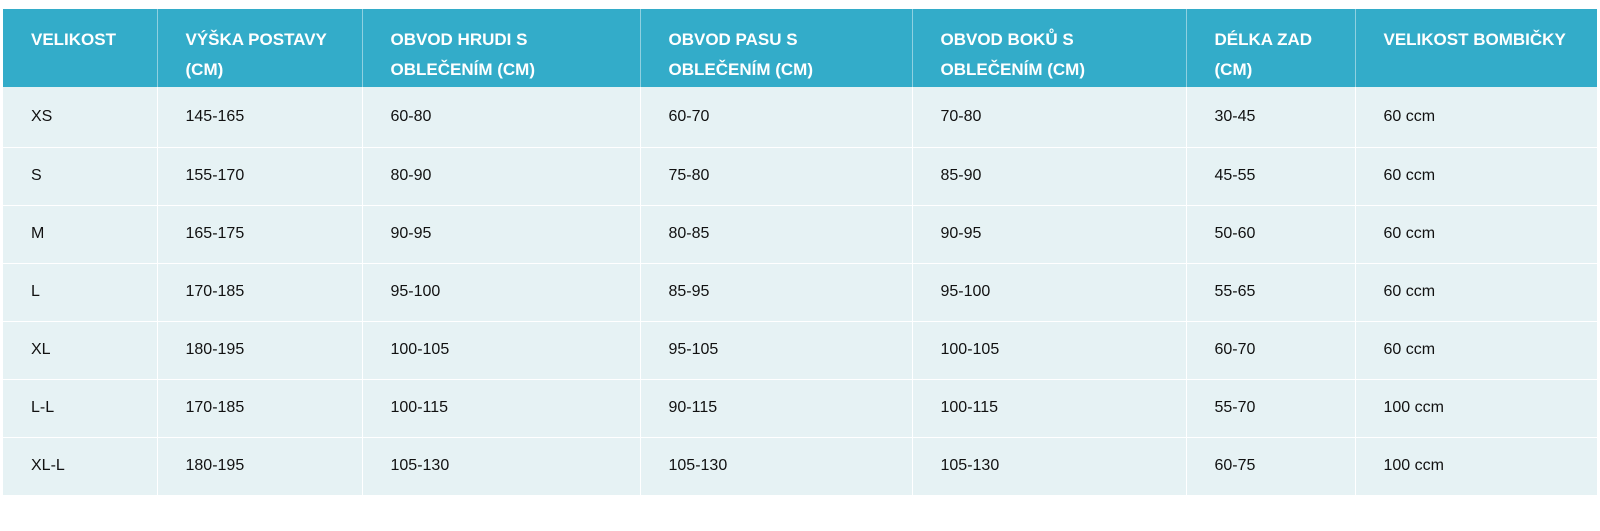 The image size is (1600, 531). Describe the element at coordinates (776, 176) in the screenshot. I see `cell-waist: 75-80` at that location.